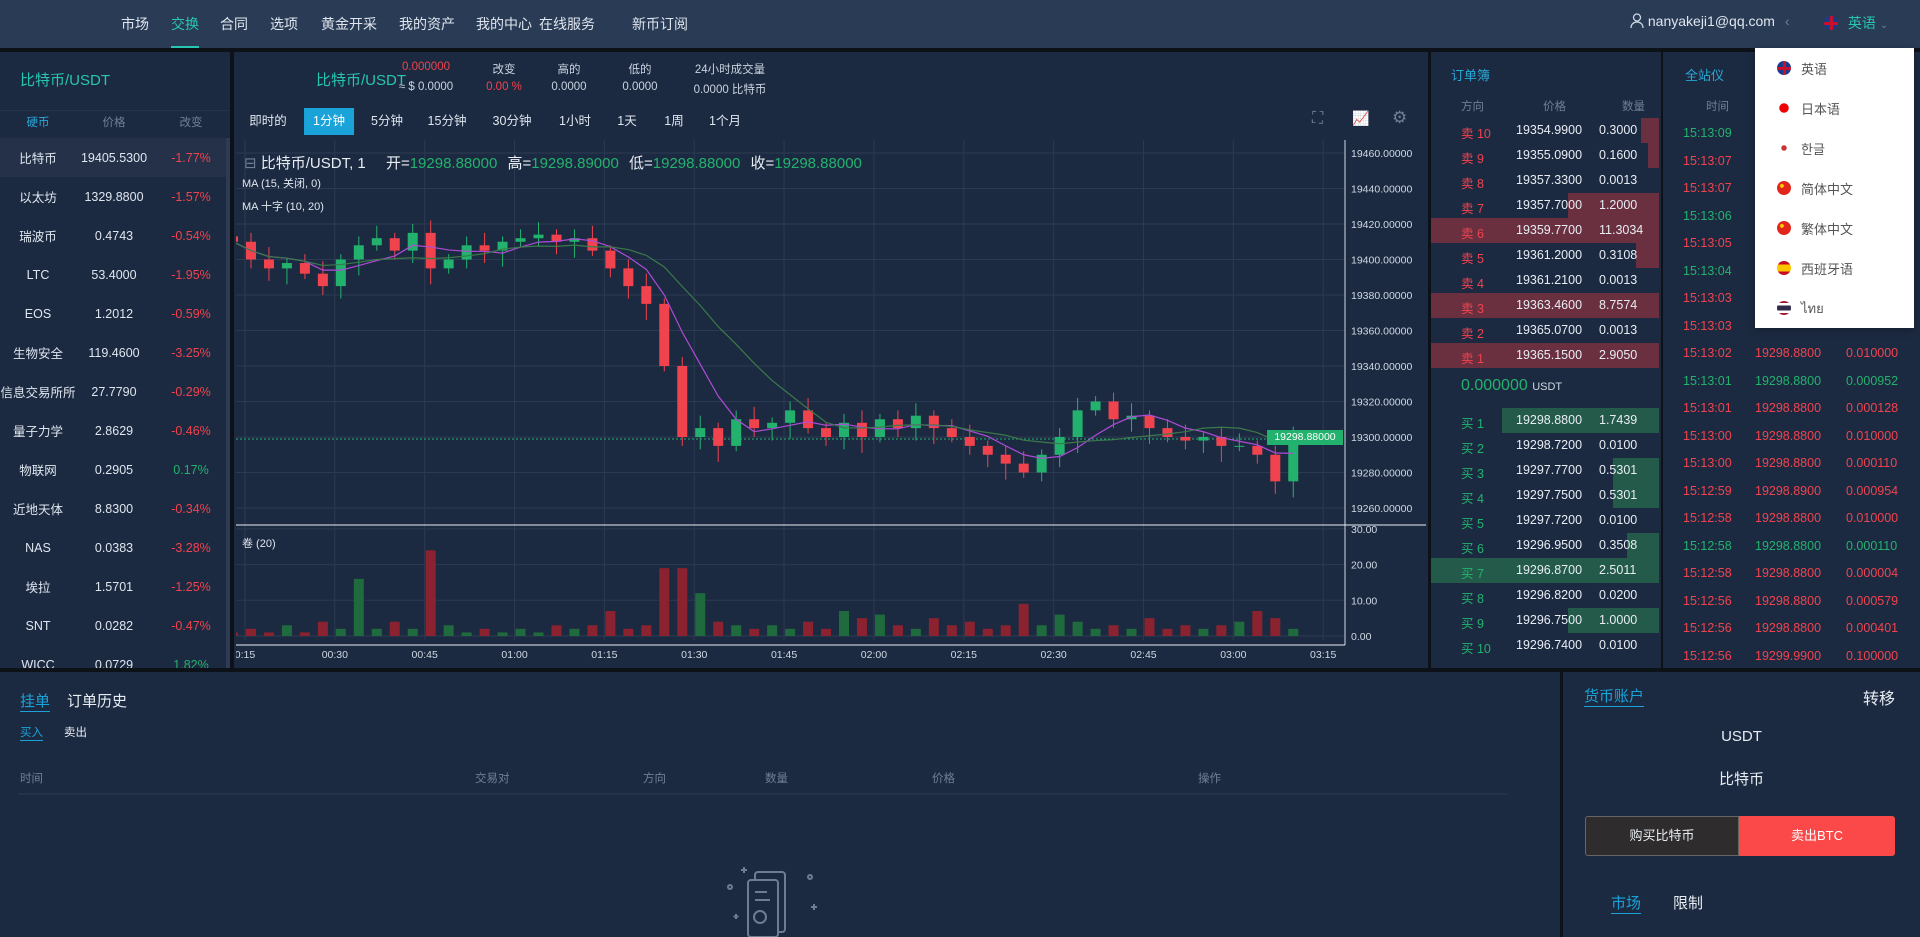  I want to click on bid-row: 买 6 19296.9500 0.3508, so click(1545, 545).